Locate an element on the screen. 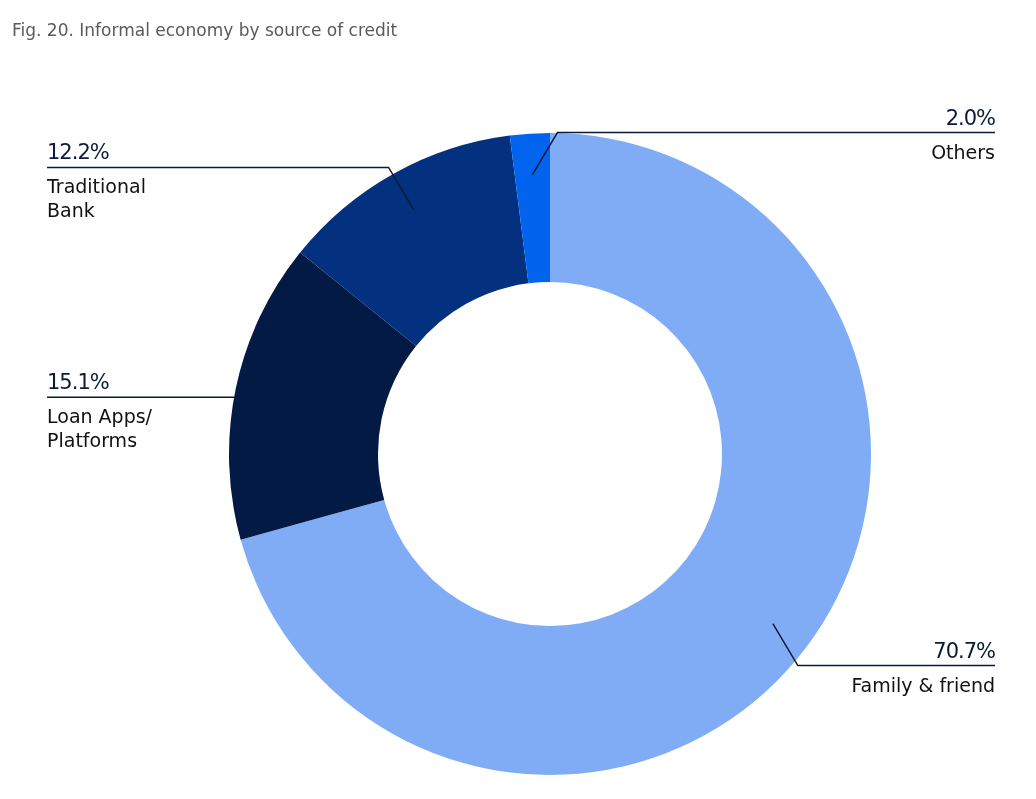 The height and width of the screenshot is (799, 1036). slice-label: Family & friend is located at coordinates (923, 684).